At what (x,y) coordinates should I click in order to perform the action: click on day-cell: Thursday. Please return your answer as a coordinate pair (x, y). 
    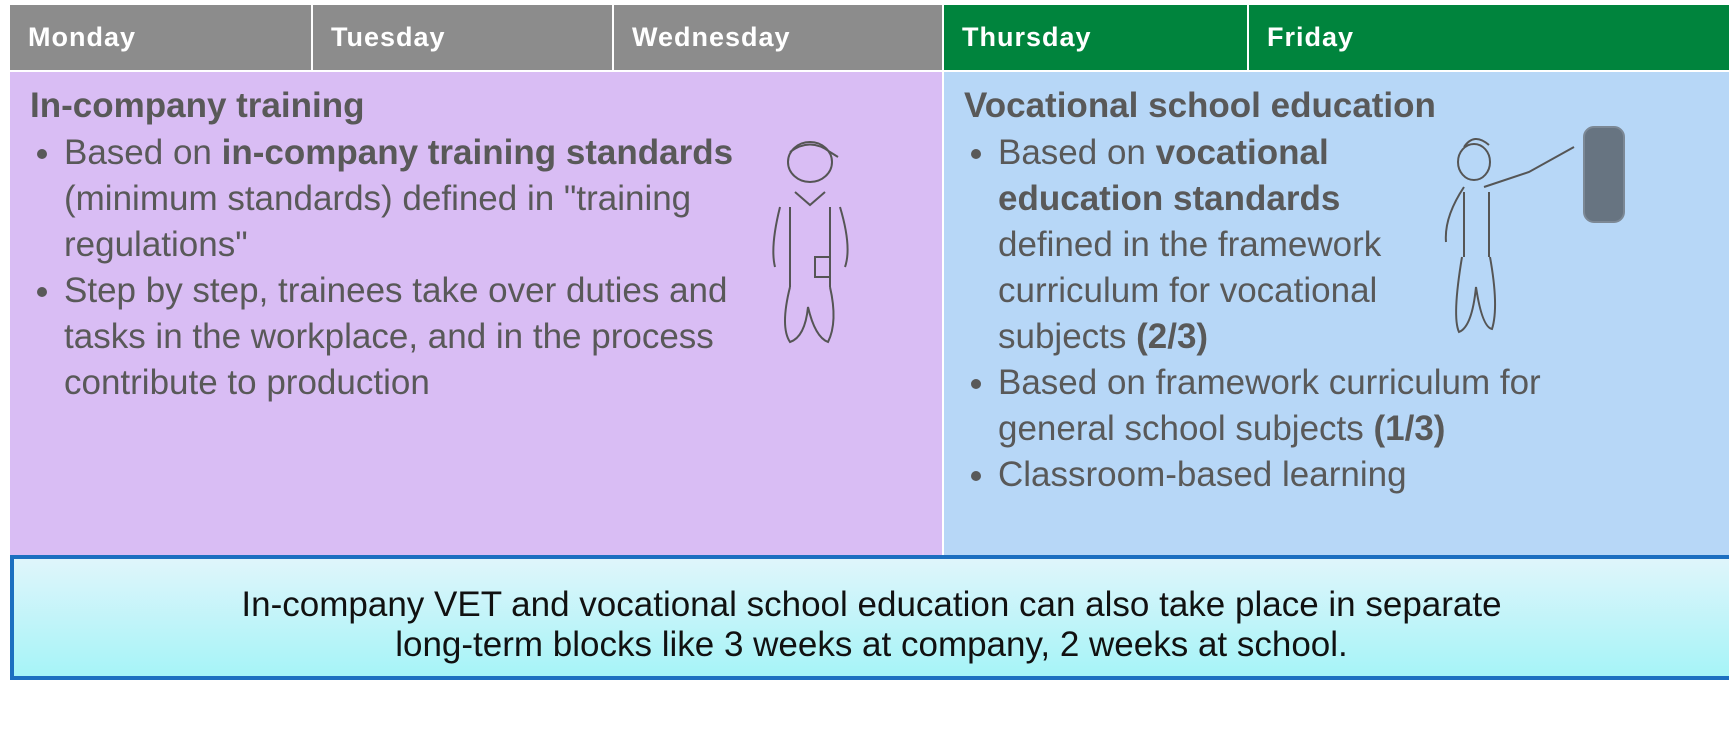
    Looking at the image, I should click on (1095, 37).